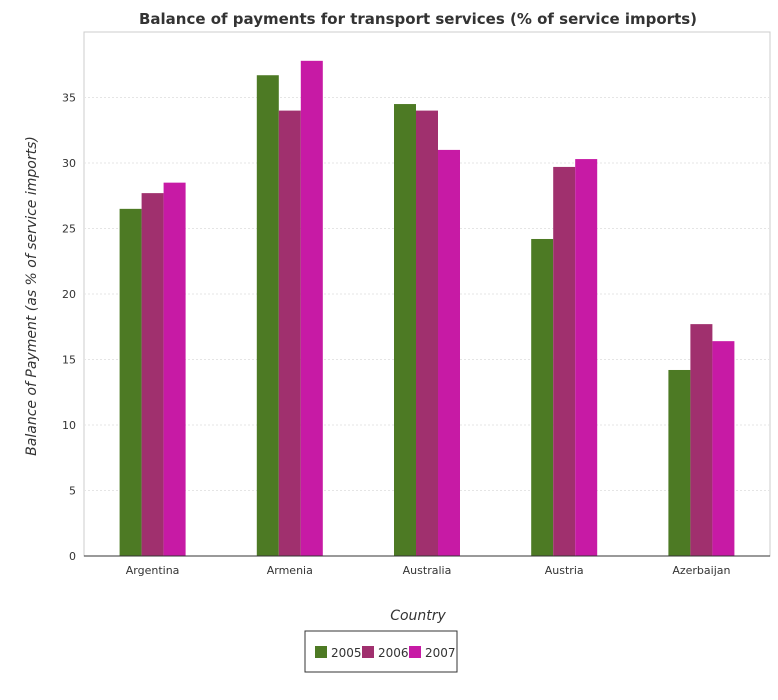 Image resolution: width=778 pixels, height=700 pixels. I want to click on x-tick-label: Austria, so click(564, 570).